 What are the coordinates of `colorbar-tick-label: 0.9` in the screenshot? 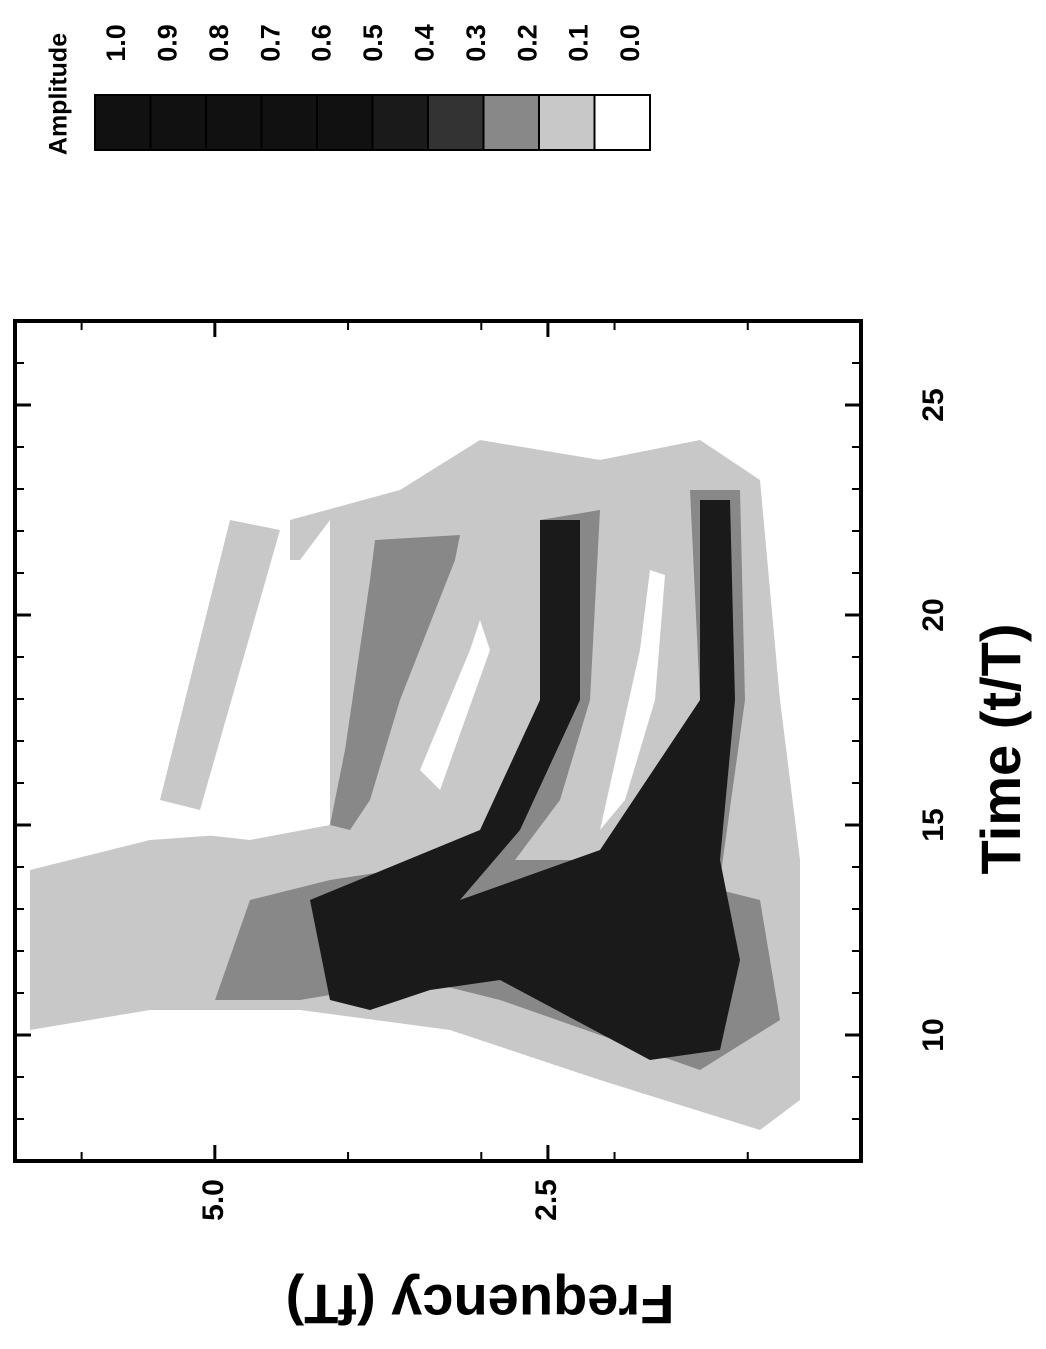 It's located at (168, 43).